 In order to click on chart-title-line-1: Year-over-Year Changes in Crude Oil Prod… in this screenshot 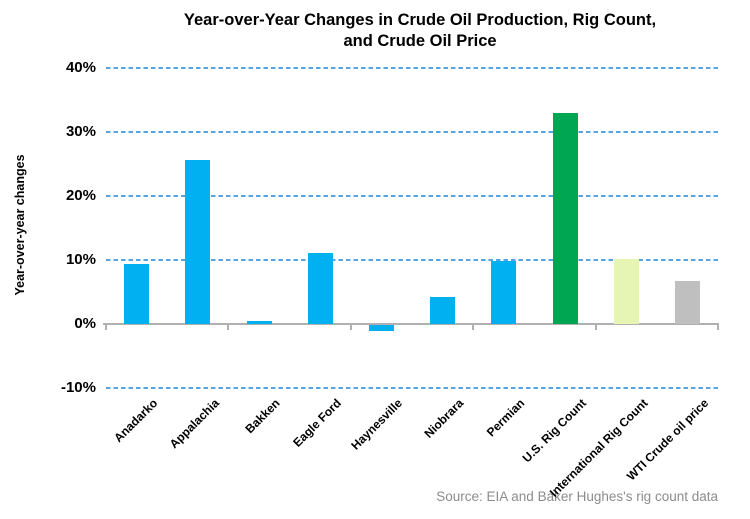, I will do `click(420, 20)`.